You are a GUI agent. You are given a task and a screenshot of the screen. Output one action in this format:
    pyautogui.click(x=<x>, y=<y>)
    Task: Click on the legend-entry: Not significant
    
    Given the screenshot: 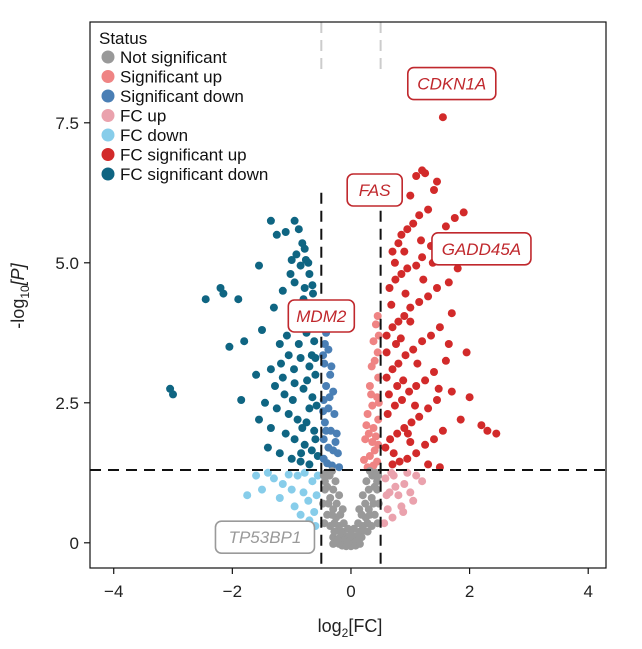 What is the action you would take?
    pyautogui.click(x=173, y=57)
    